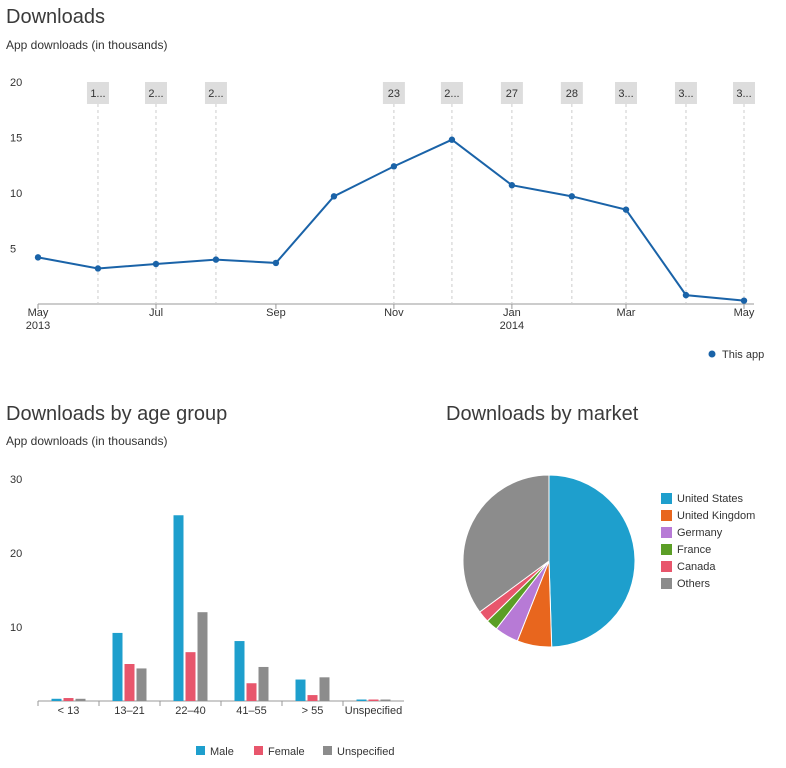  Describe the element at coordinates (55, 17) in the screenshot. I see `downloads-title: Downloads` at that location.